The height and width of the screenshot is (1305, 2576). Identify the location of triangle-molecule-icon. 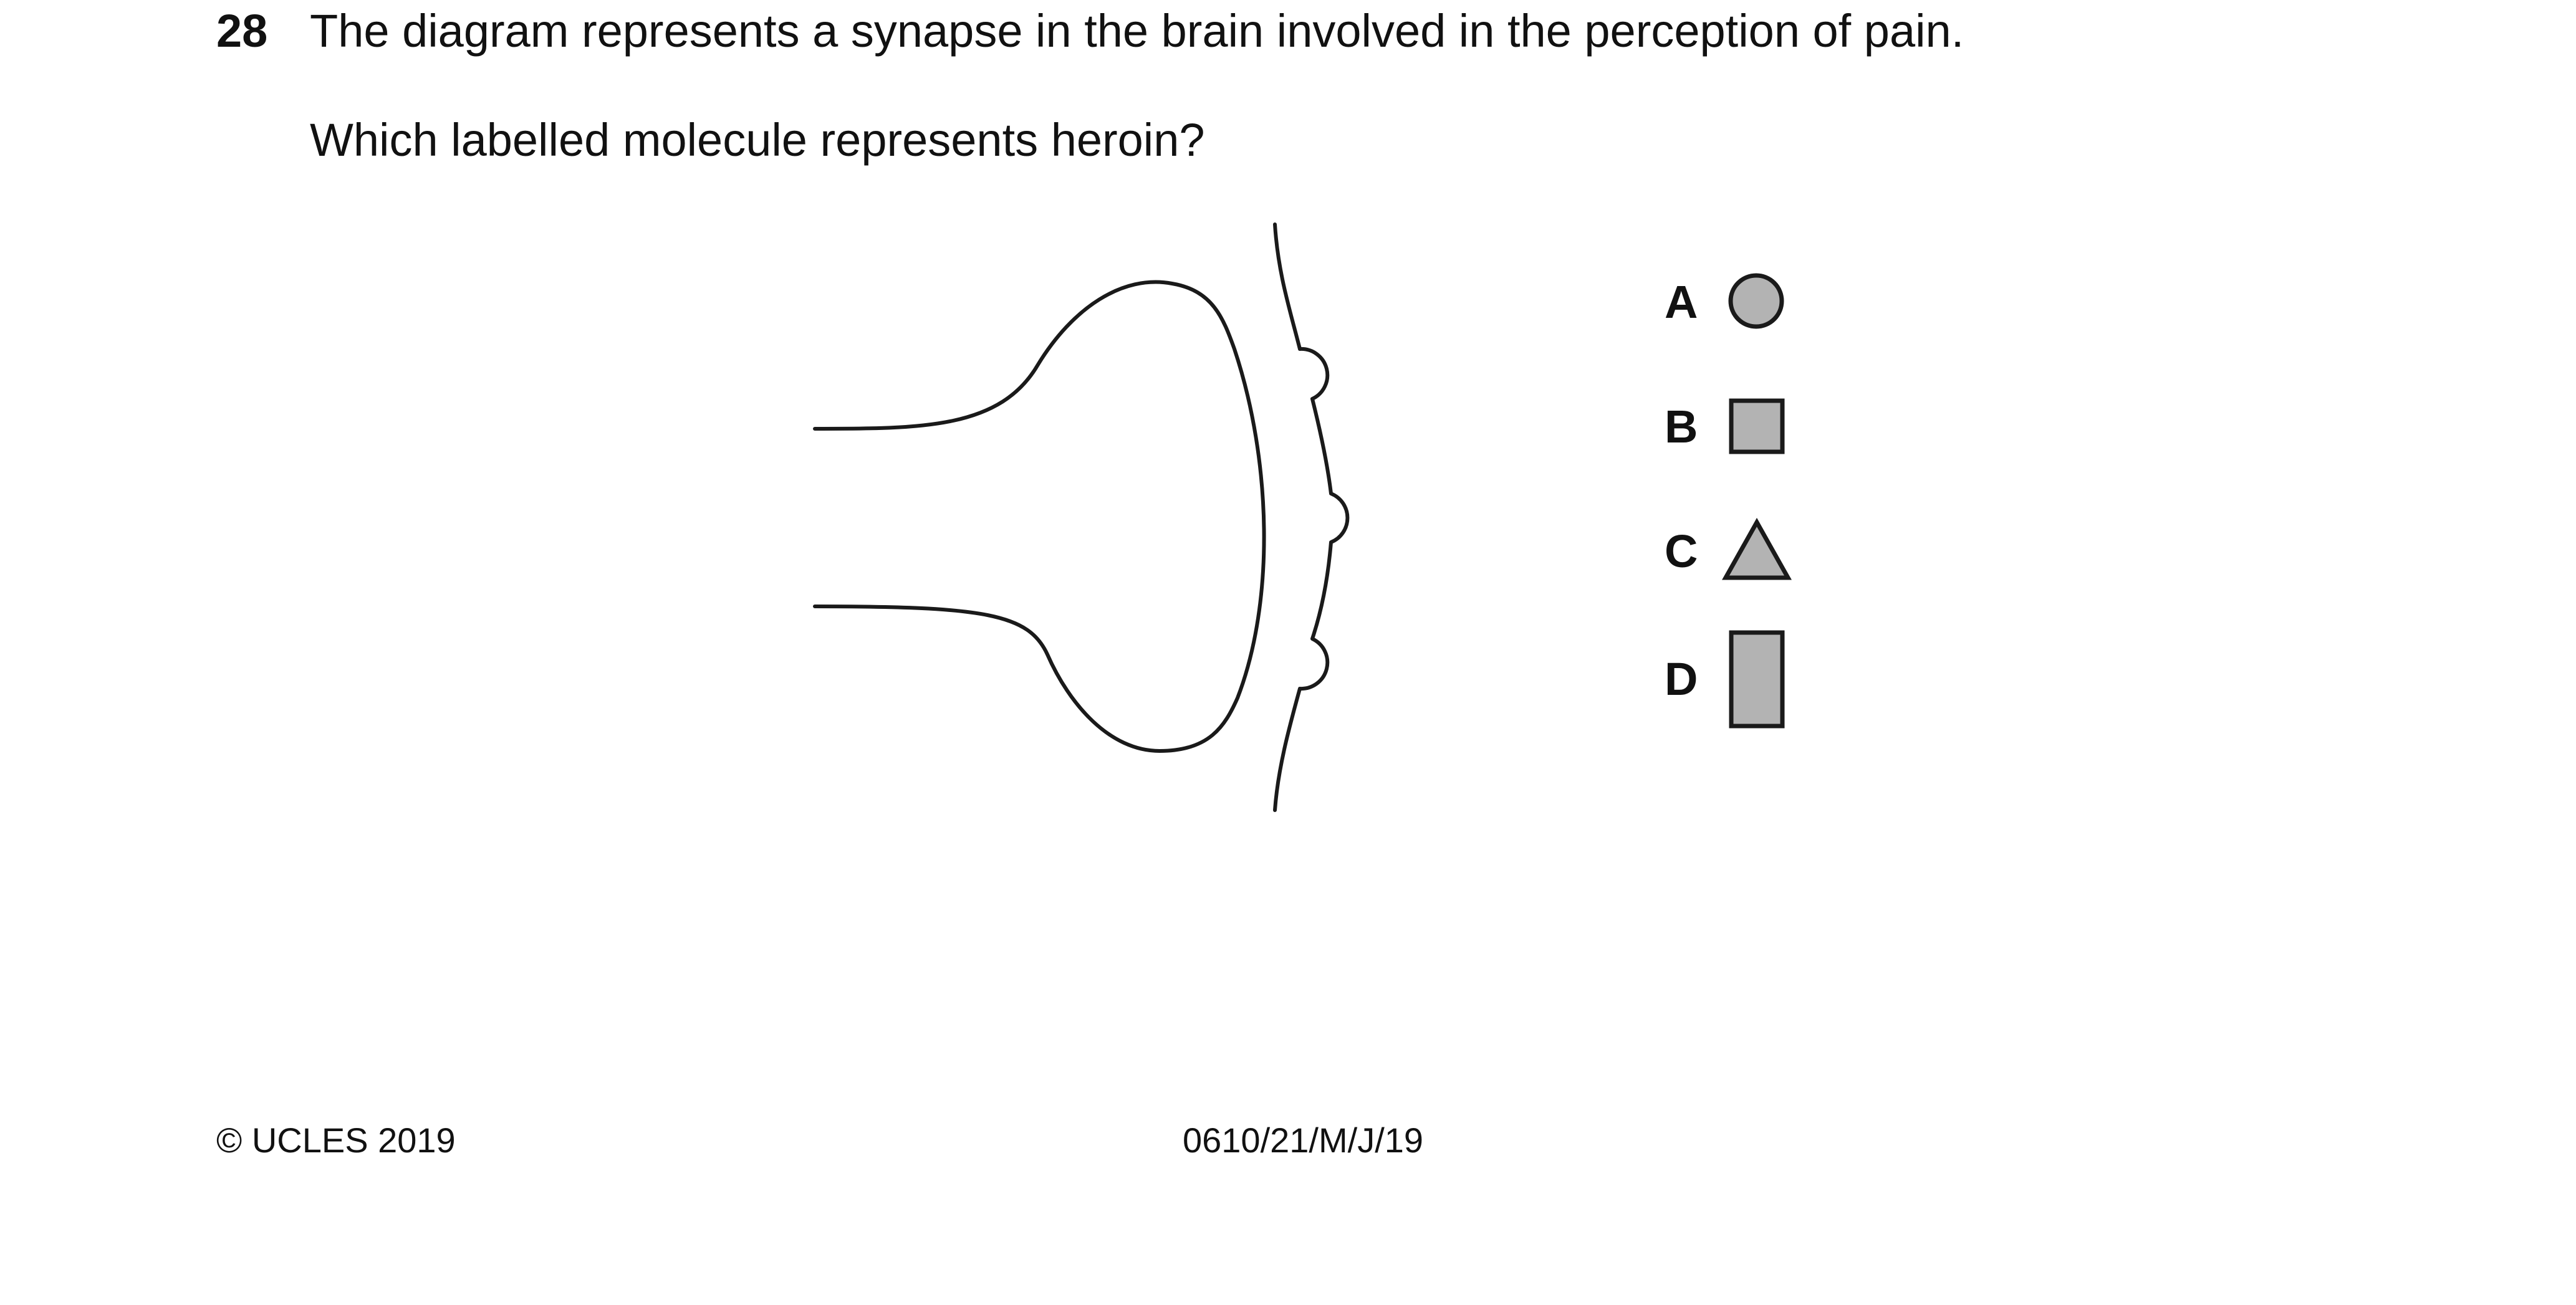
(1757, 548).